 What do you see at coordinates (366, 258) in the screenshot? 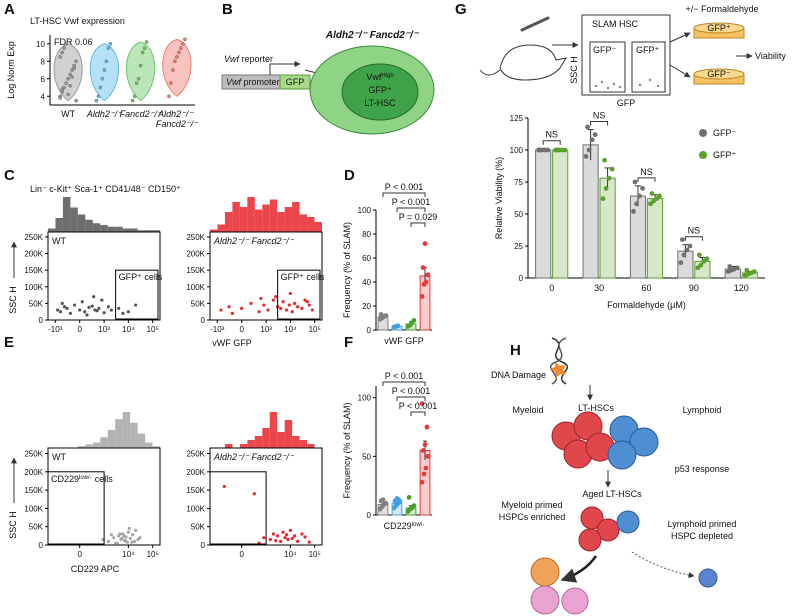
I see `y-tick-label: 60` at bounding box center [366, 258].